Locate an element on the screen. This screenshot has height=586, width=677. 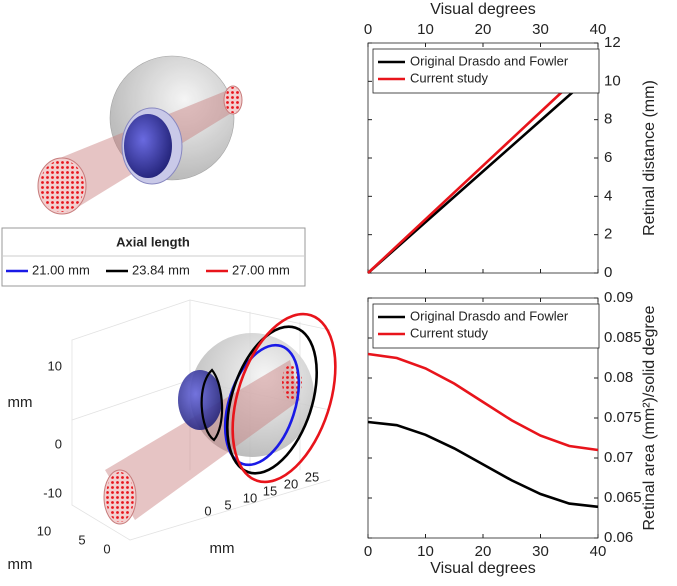
y-tick-label: 2 is located at coordinates (608, 234).